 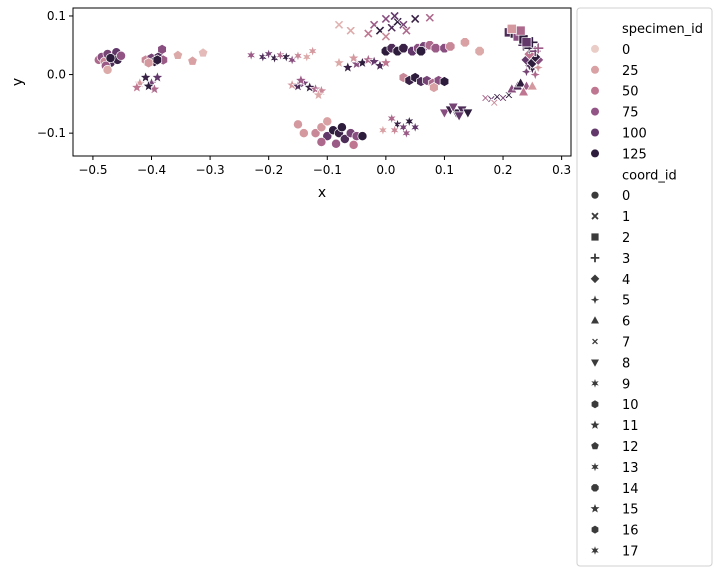 What do you see at coordinates (18, 82) in the screenshot?
I see `y-axis-label: y` at bounding box center [18, 82].